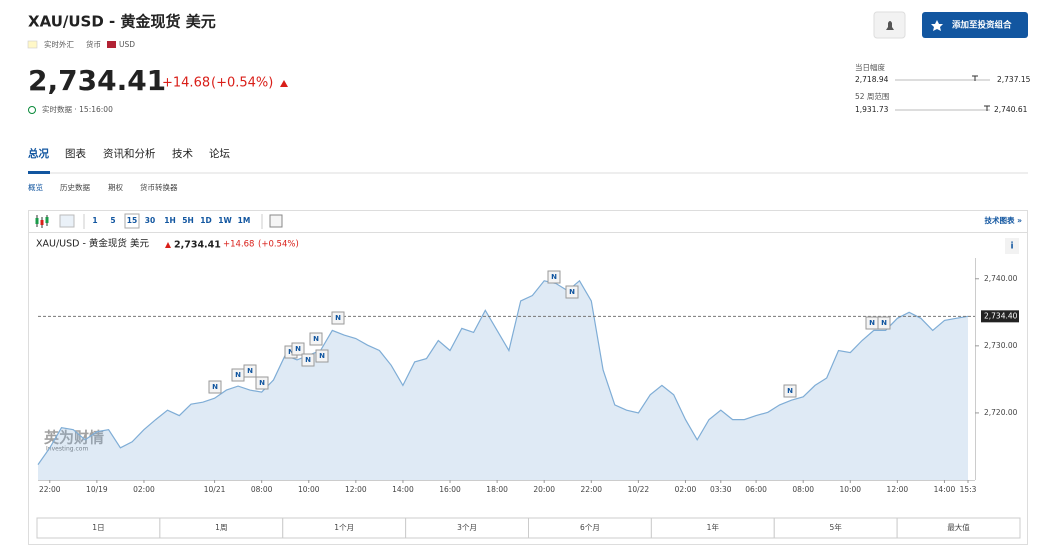  What do you see at coordinates (129, 153) in the screenshot?
I see `tab: 资讯和分析` at bounding box center [129, 153].